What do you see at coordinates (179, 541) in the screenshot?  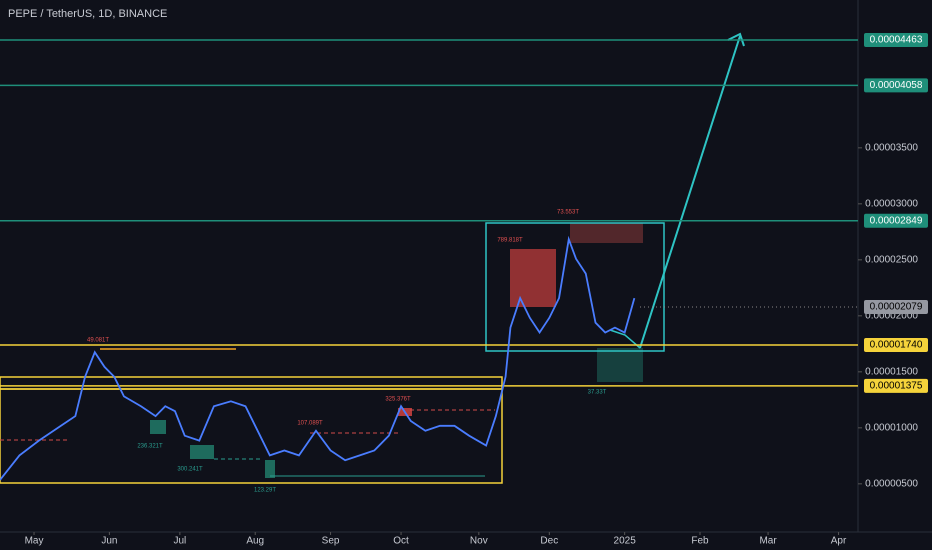 I see `x-tick-label: Jul` at bounding box center [179, 541].